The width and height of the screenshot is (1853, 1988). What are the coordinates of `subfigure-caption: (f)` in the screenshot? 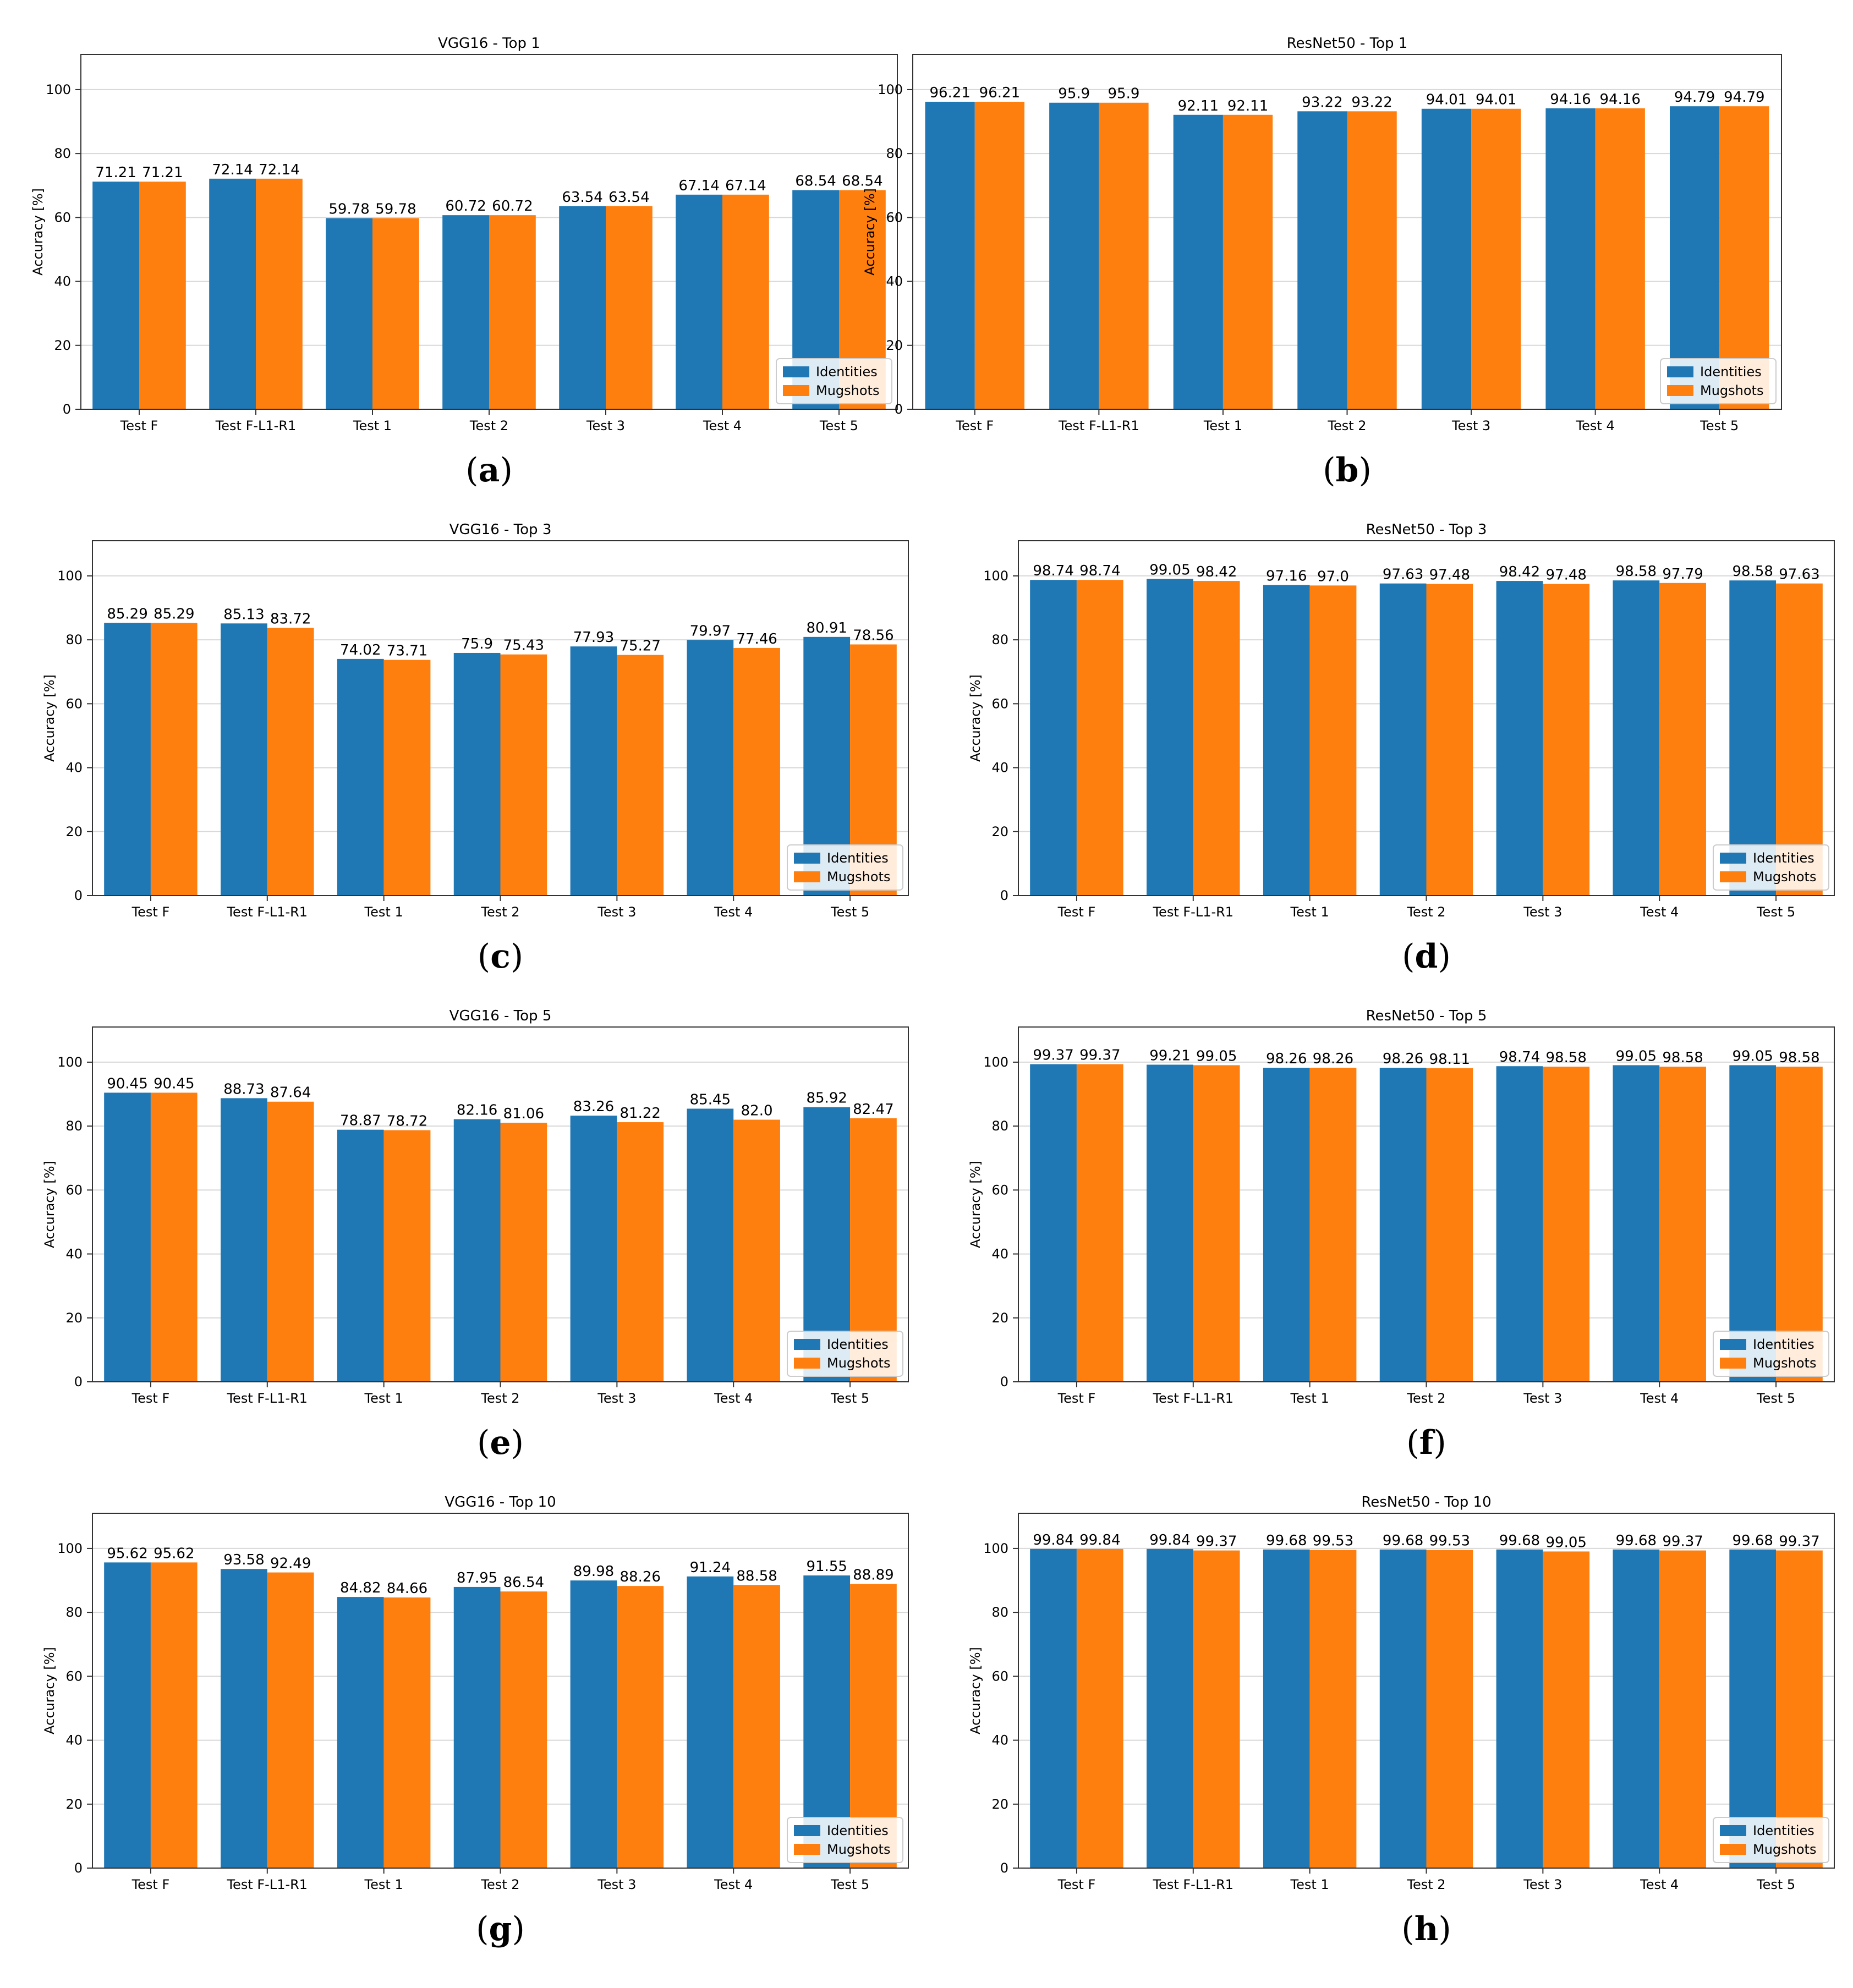 It's located at (1426, 1443).